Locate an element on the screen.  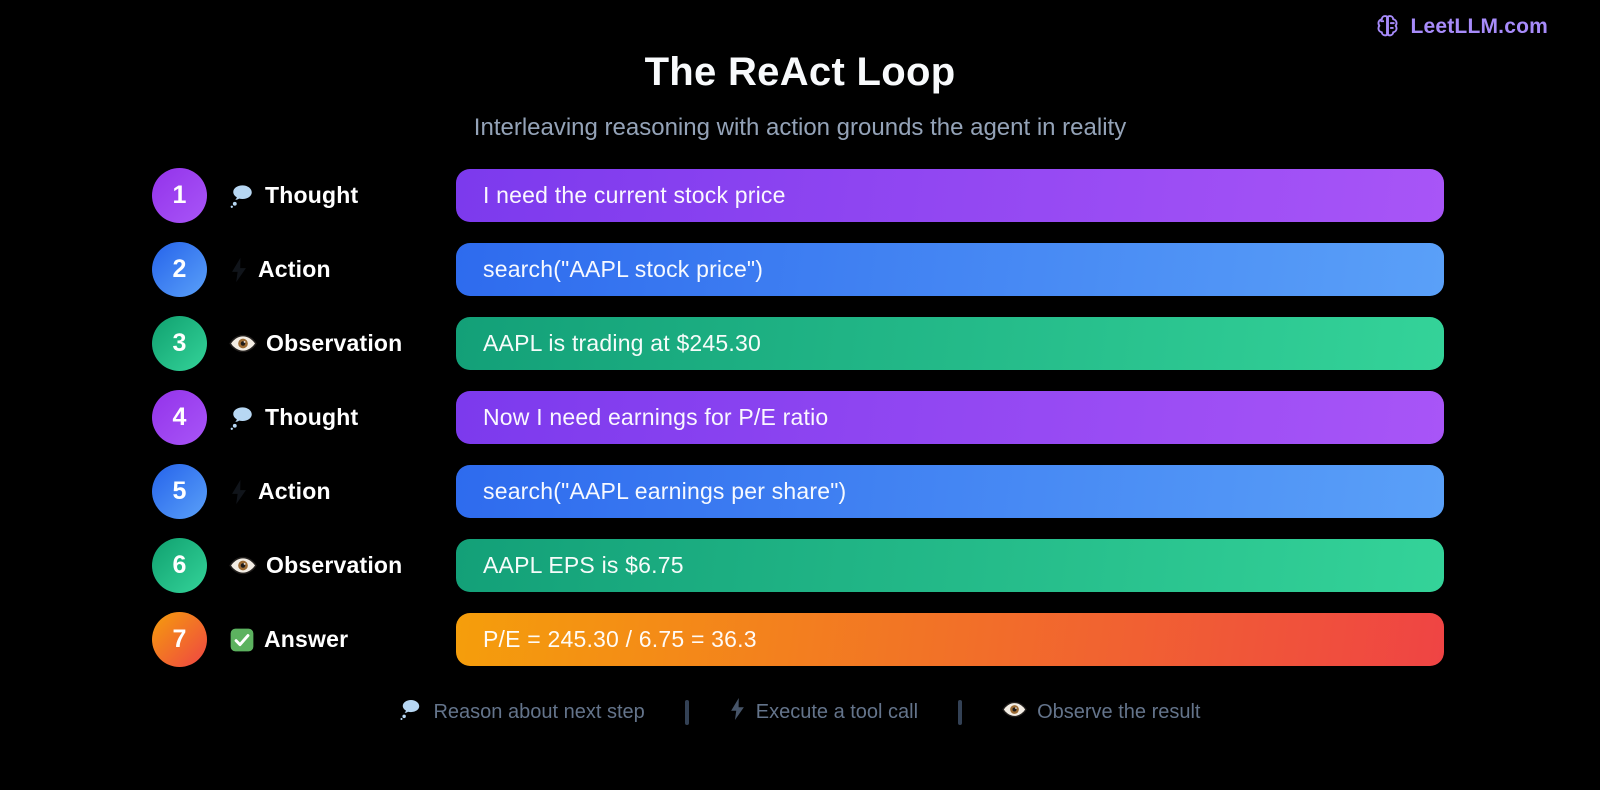
step-message-bar: search("AAPL stock price") is located at coordinates (950, 269).